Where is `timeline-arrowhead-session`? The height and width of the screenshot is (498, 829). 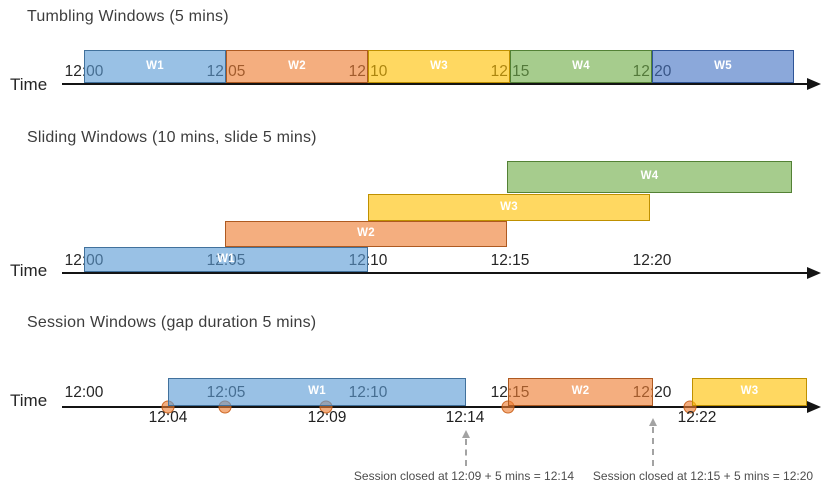 timeline-arrowhead-session is located at coordinates (814, 407).